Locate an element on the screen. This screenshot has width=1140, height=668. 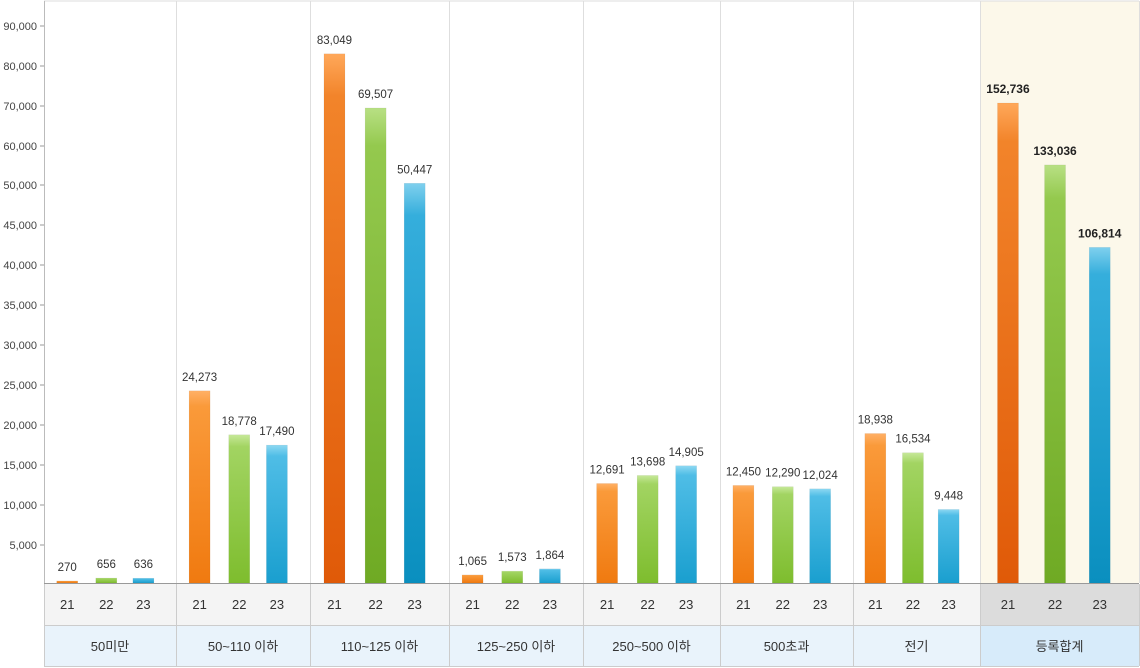
y-tick-label: 20,000 is located at coordinates (20, 426).